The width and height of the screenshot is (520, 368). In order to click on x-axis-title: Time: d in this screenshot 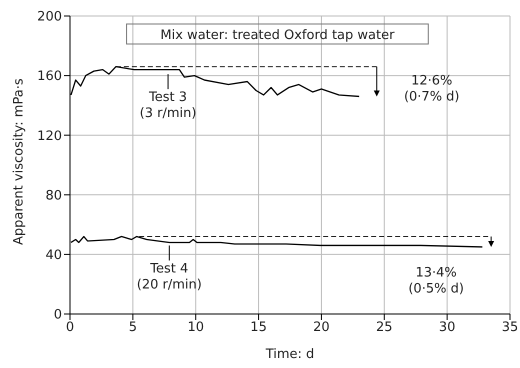, I will do `click(289, 354)`.